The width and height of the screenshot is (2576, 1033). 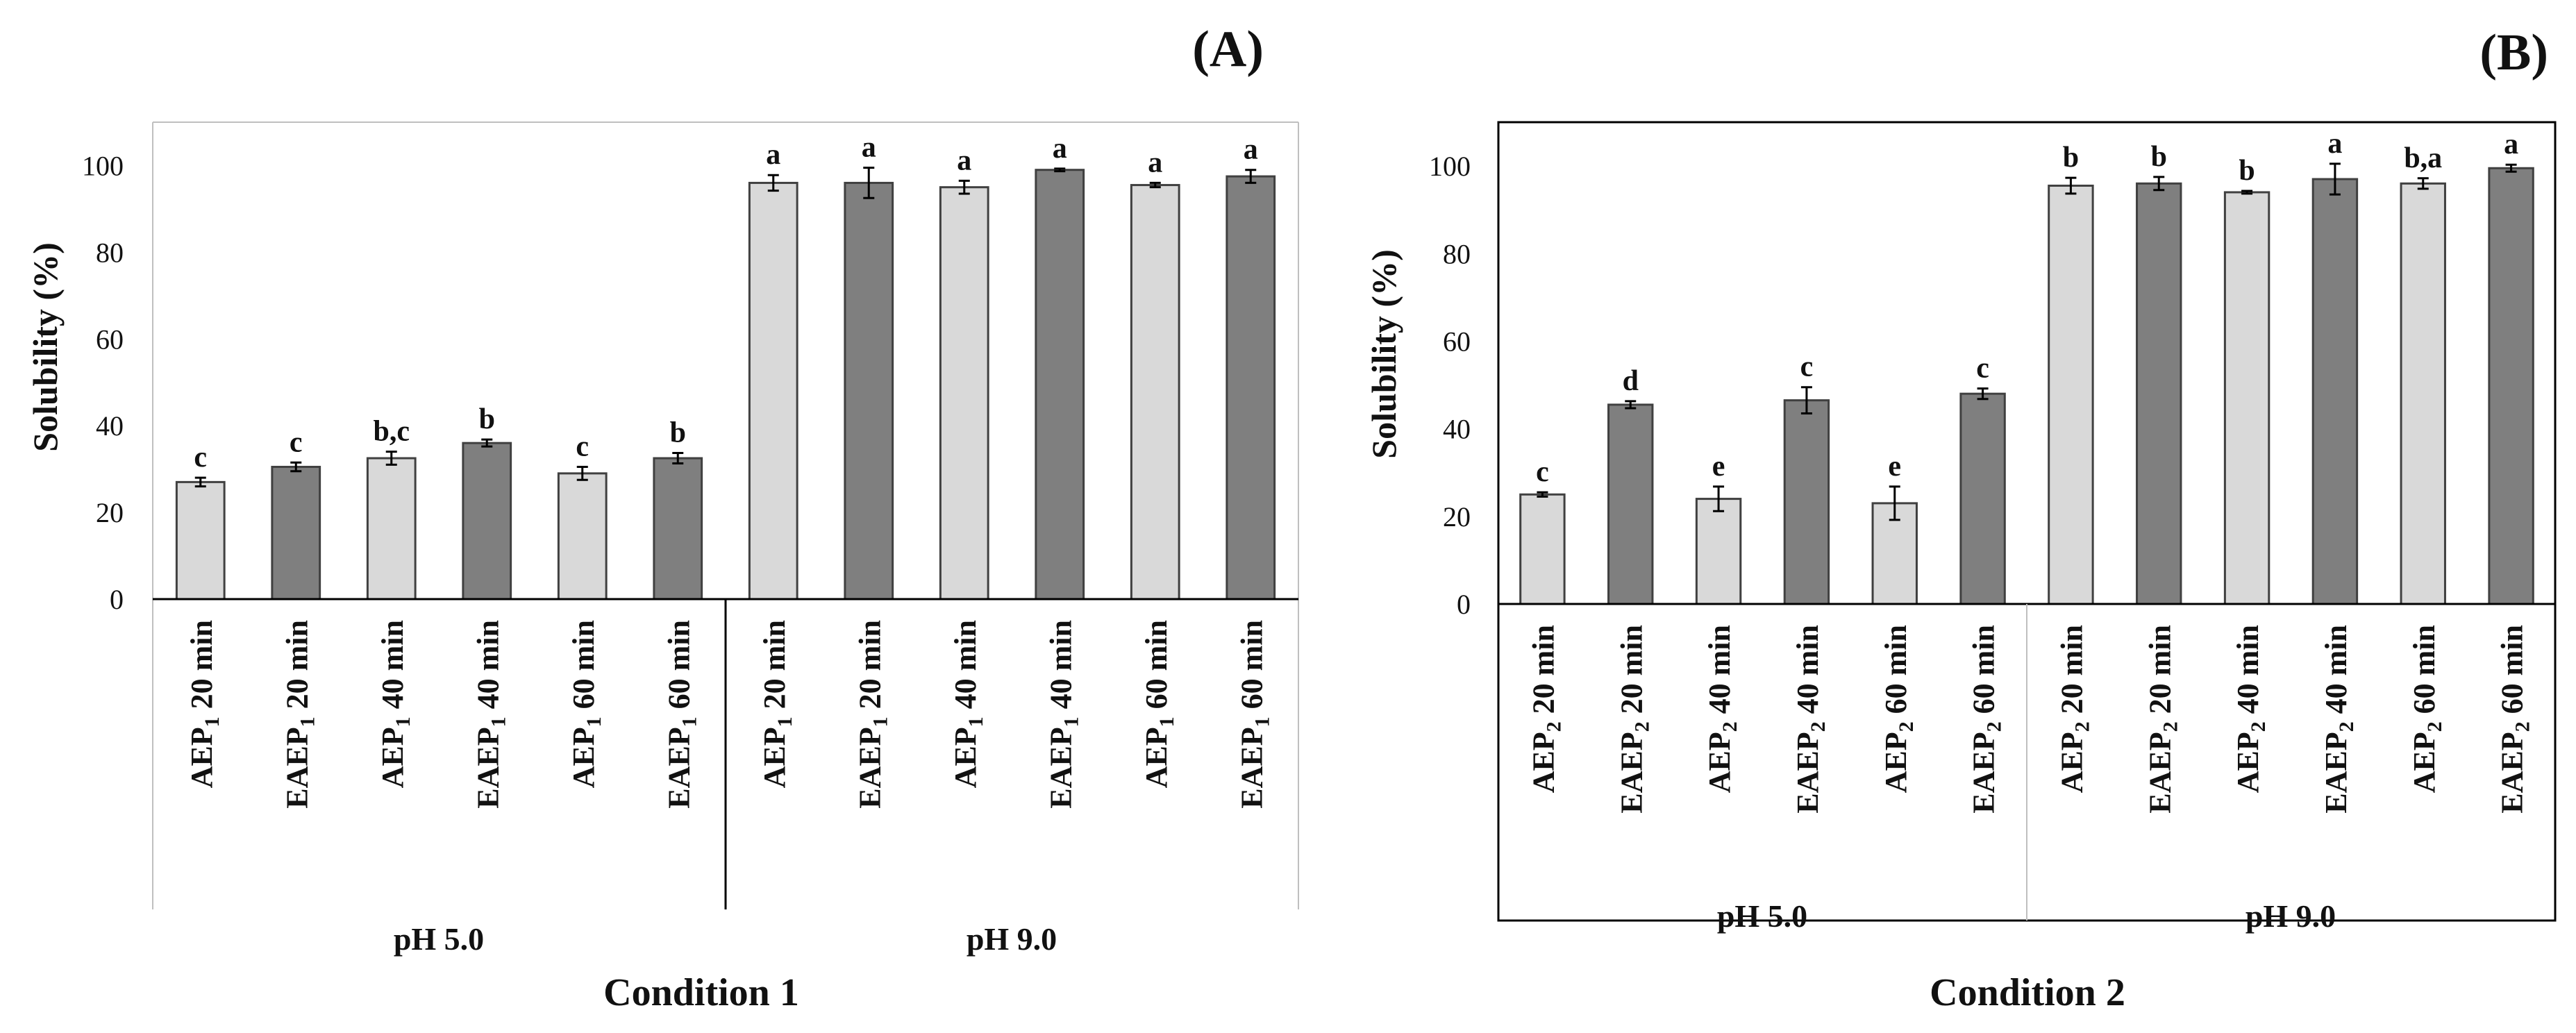 I want to click on panel-a-category-label-4: EAEP1 40 min, so click(x=490, y=714).